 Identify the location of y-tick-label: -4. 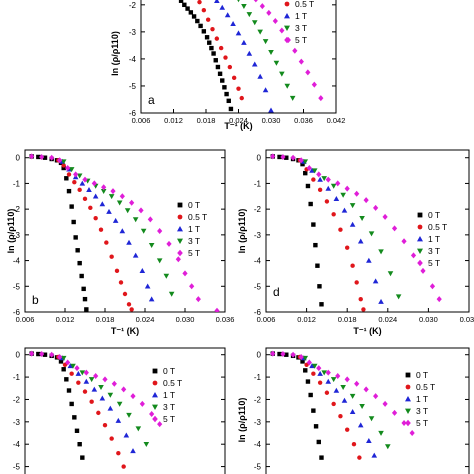
(133, 59).